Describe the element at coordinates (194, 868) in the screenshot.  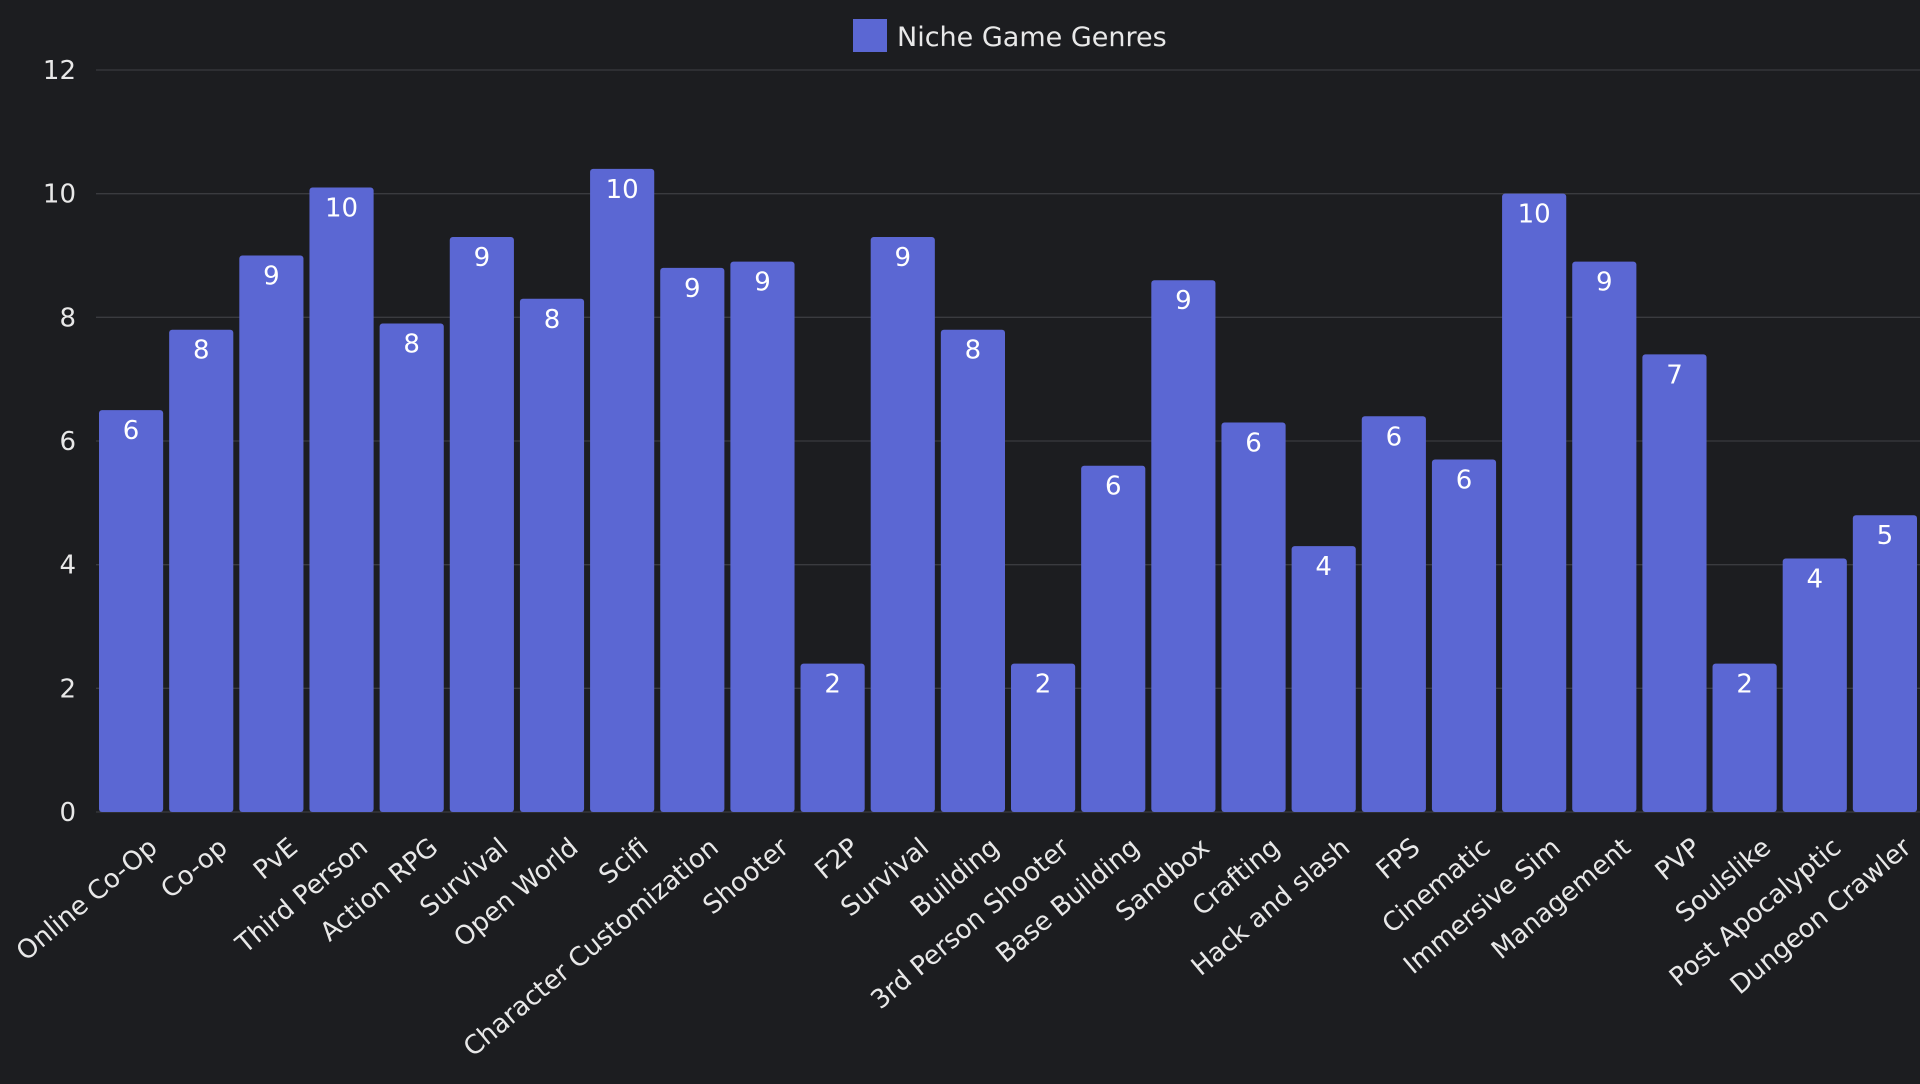
I see `x-category-label: Co-op` at that location.